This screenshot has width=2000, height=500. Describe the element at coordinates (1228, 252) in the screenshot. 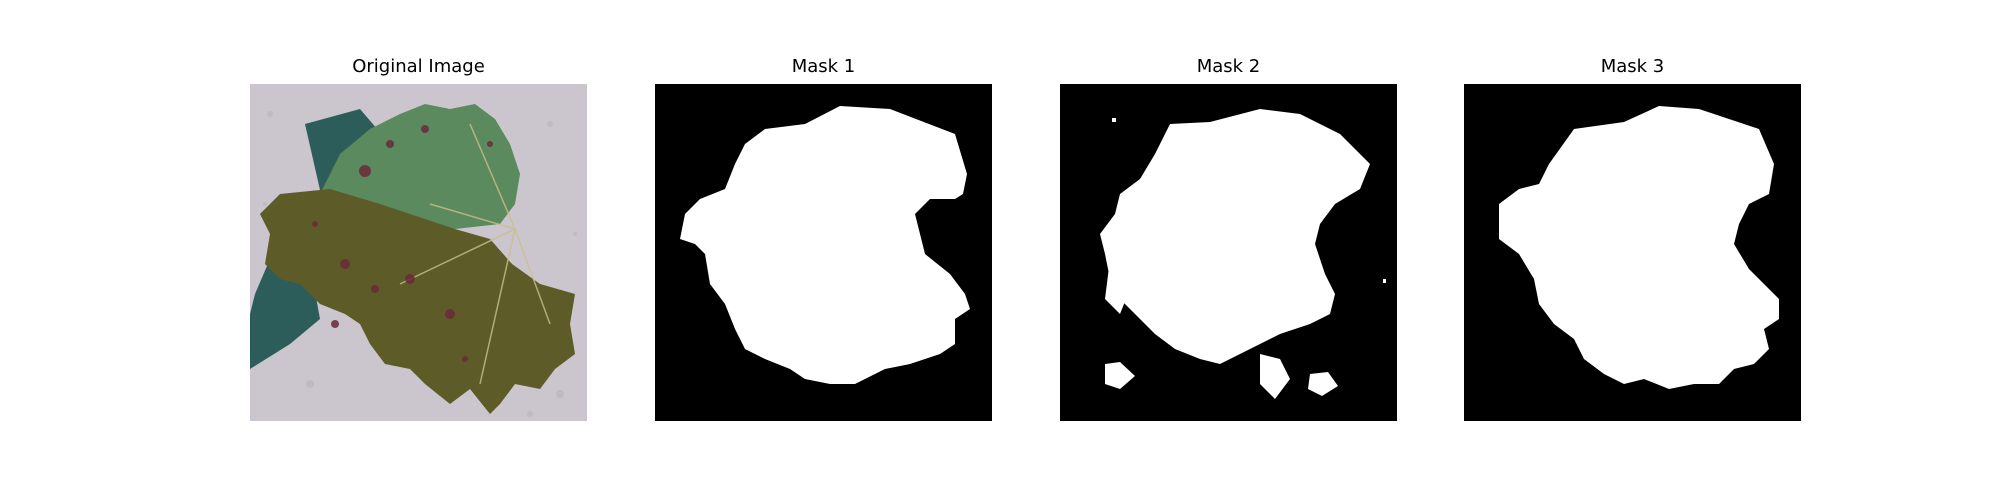

I see `mask-2-image` at that location.